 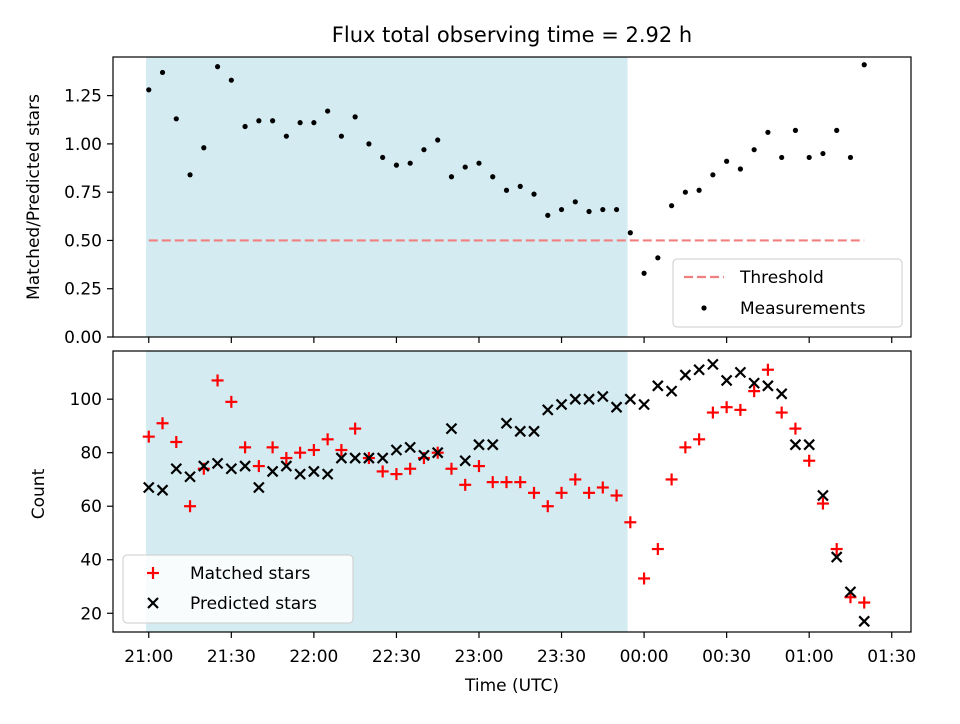 What do you see at coordinates (91, 507) in the screenshot?
I see `bottom-y-tick-label: 60` at bounding box center [91, 507].